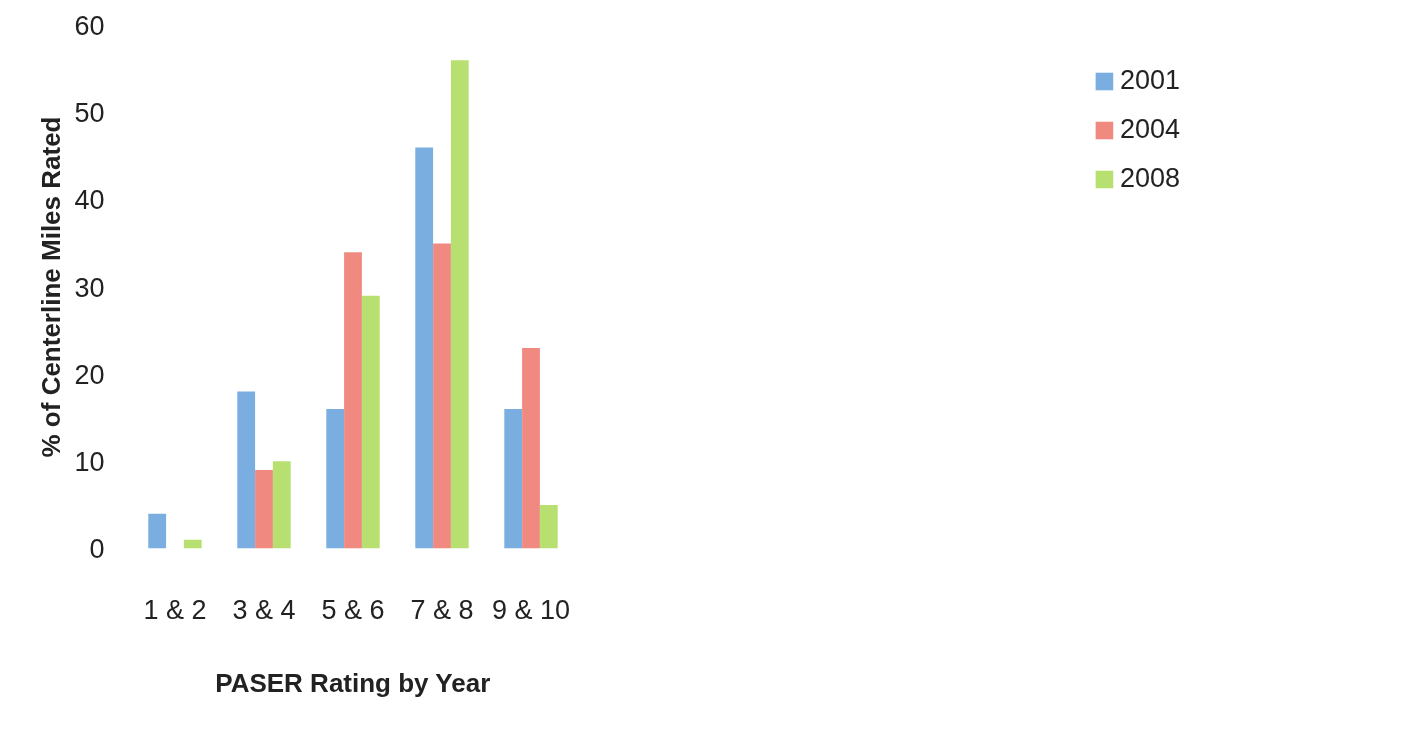 This screenshot has height=732, width=1411. I want to click on y-tick-label: 0, so click(97, 549).